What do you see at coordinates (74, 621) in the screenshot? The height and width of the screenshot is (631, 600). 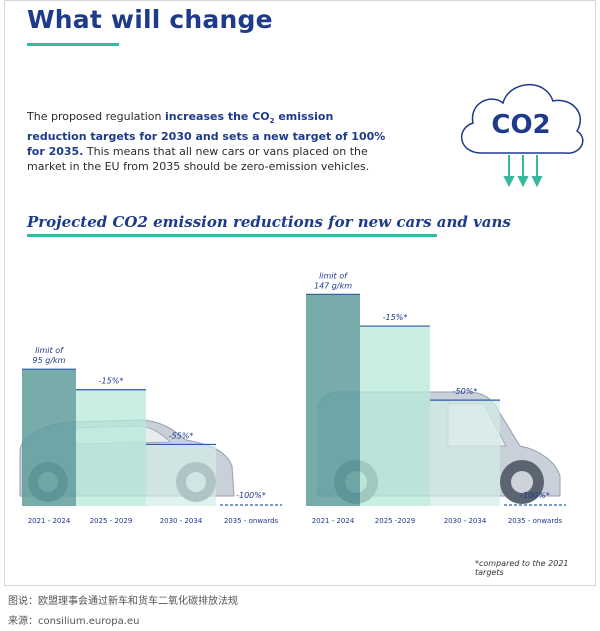 I see `image-source: 来源：consilium.europa.eu` at bounding box center [74, 621].